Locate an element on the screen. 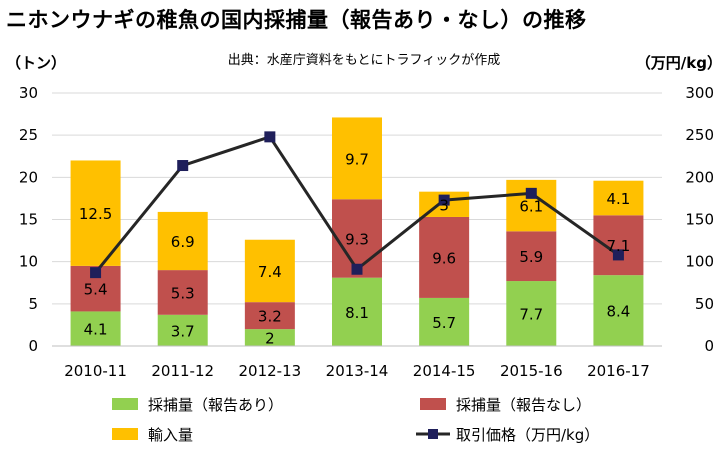  y-right-tick-label: 200 is located at coordinates (699, 177).